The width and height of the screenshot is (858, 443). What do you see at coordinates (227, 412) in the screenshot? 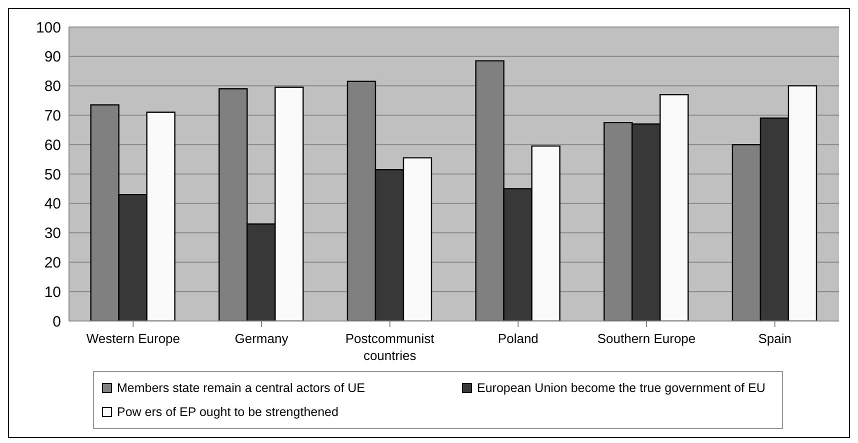
I see `legend-label: Pow ers of EP ought to be strengthened` at bounding box center [227, 412].